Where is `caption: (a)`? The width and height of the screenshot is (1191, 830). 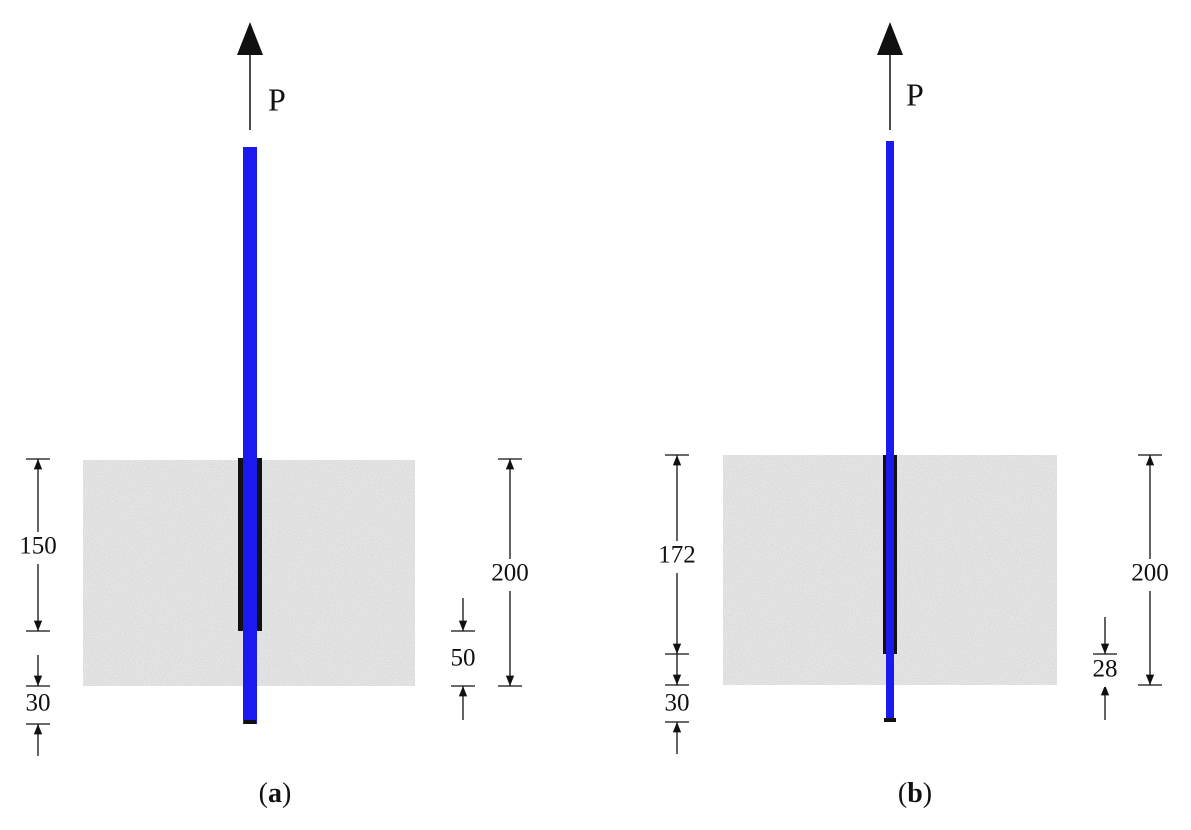
caption: (a) is located at coordinates (275, 793).